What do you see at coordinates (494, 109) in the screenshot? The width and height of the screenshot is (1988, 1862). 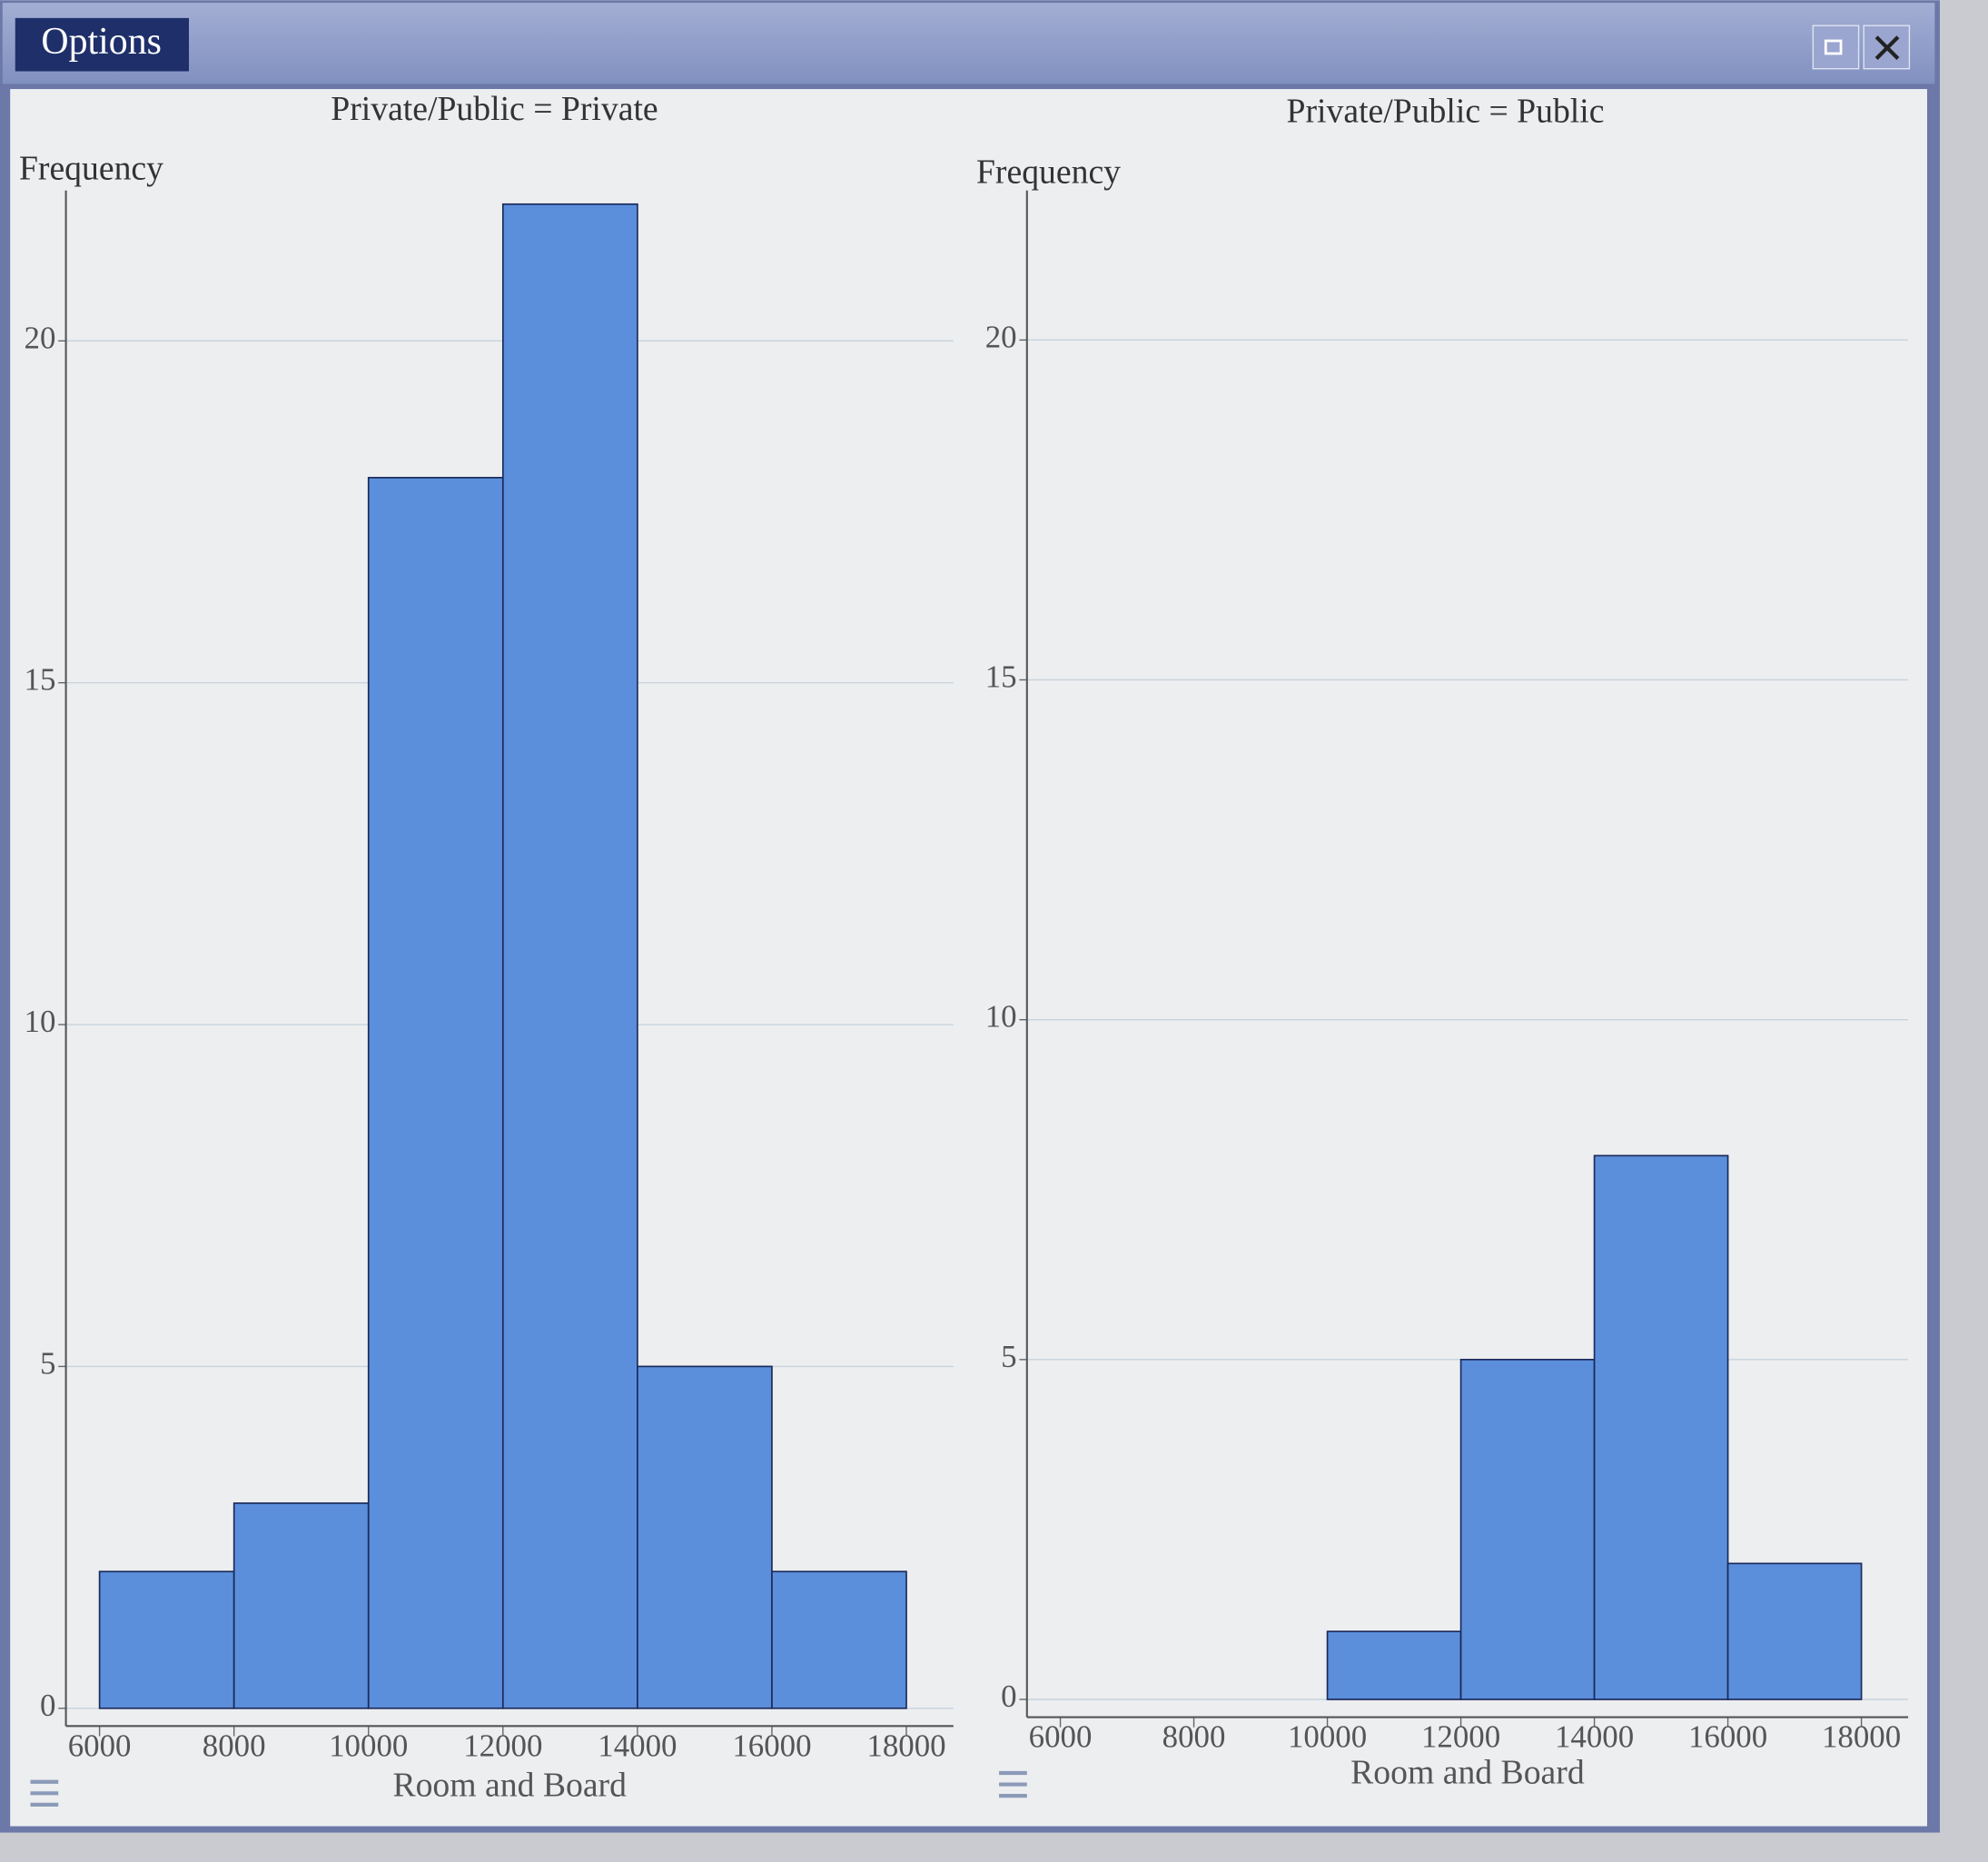 I see `chart-title: Private/Public = Private` at bounding box center [494, 109].